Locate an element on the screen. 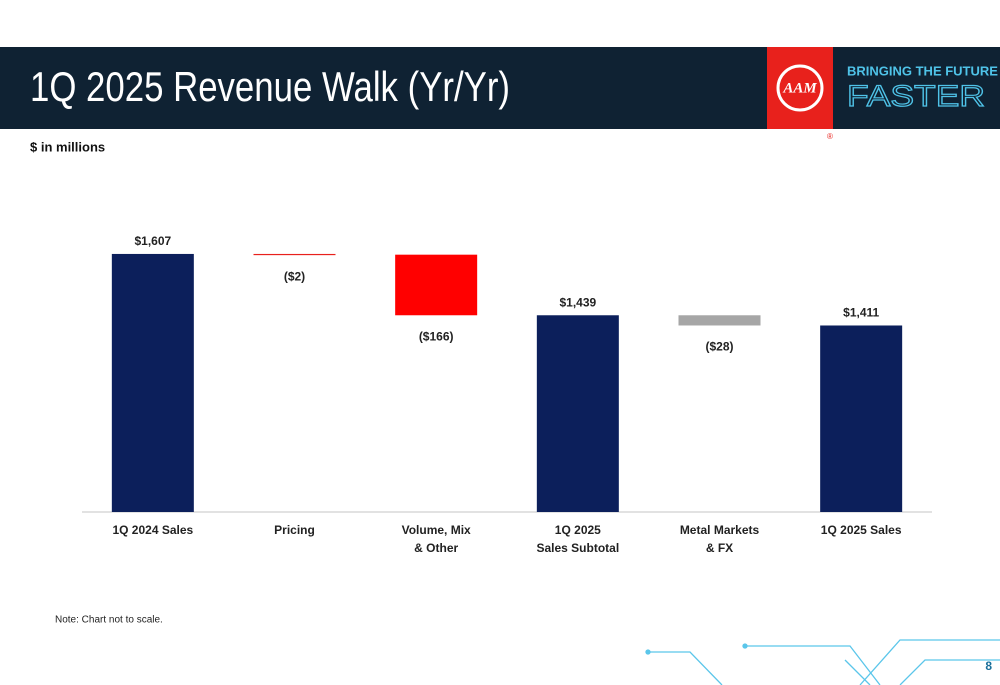 The image size is (1000, 685). decoration is located at coordinates (822, 662).